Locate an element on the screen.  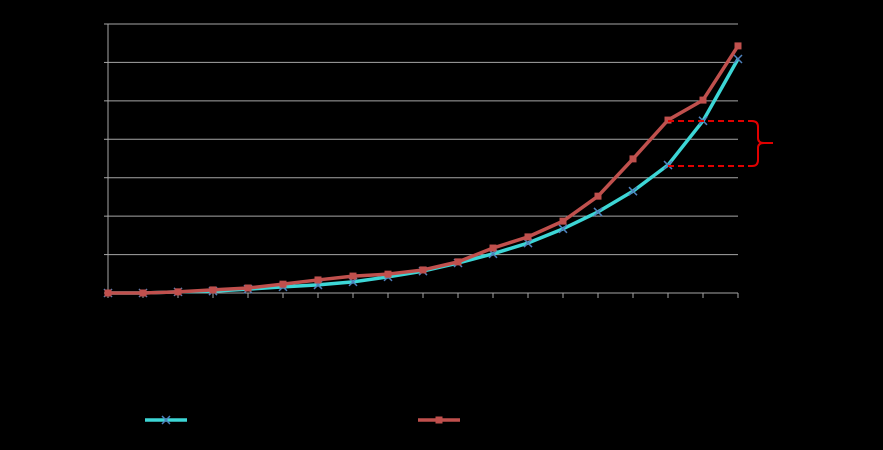
y-tick-label: 6 is located at coordinates (94, 62).